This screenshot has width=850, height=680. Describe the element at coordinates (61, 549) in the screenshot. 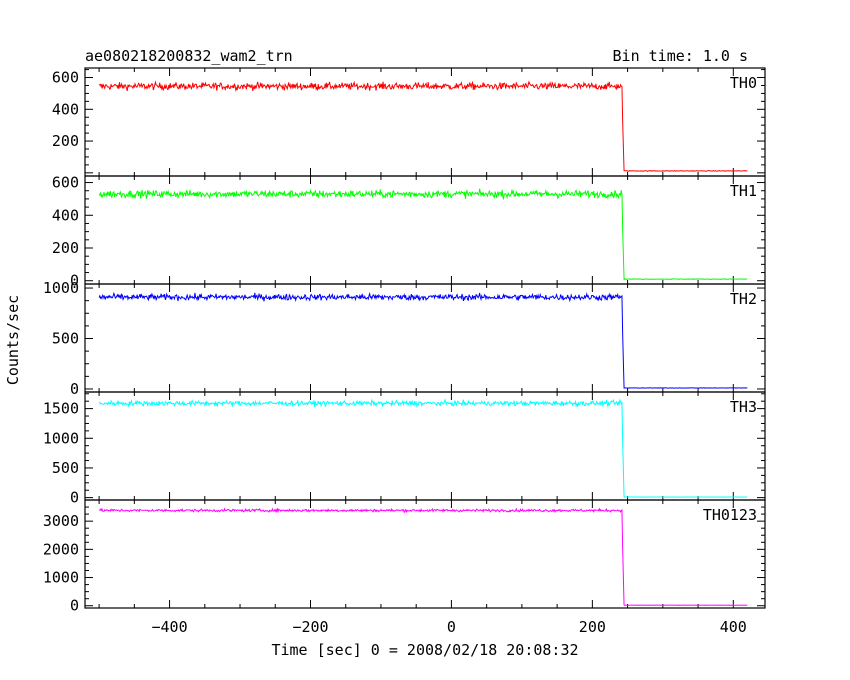

I see `y-tick-label: 2000` at that location.